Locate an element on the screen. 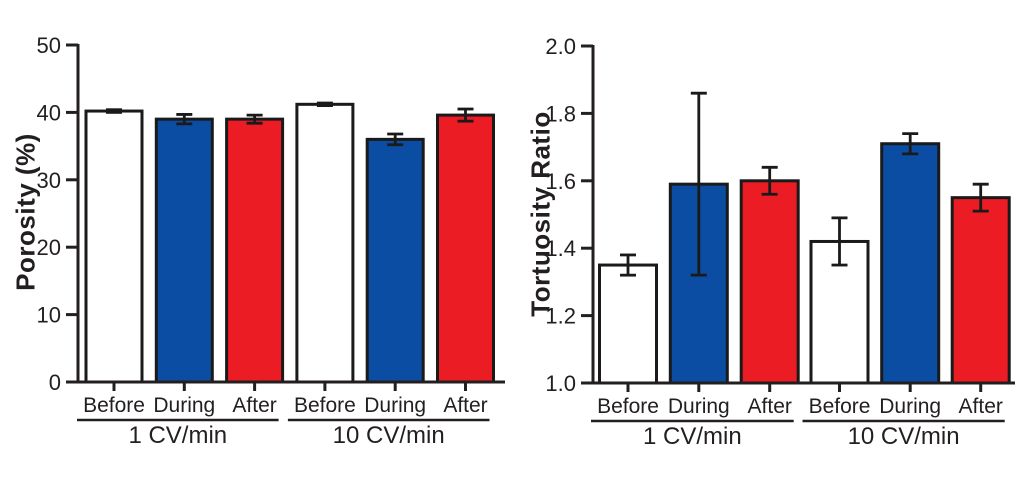  tortuosity-bar-during-group2 is located at coordinates (910, 263).